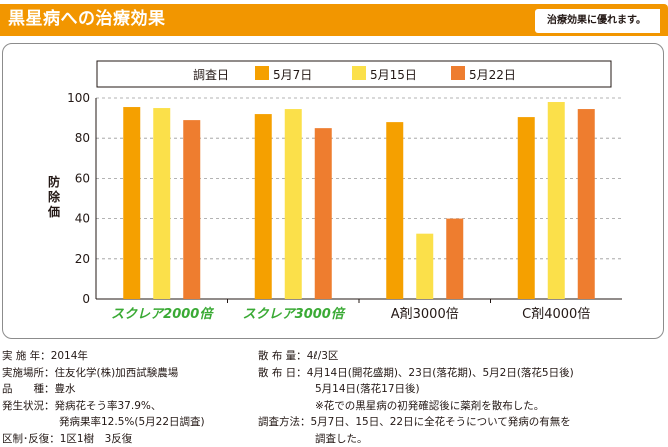  I want to click on y-tick-label: 100, so click(78, 98).